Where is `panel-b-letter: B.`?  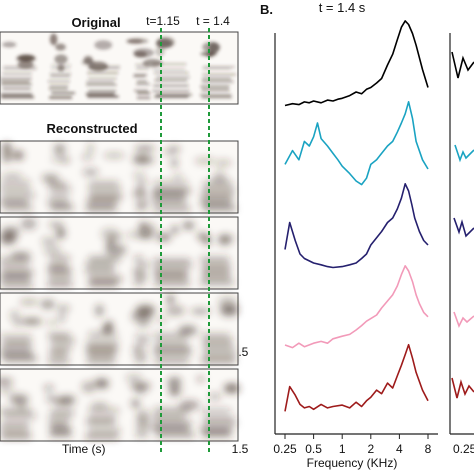 panel-b-letter: B. is located at coordinates (266, 9).